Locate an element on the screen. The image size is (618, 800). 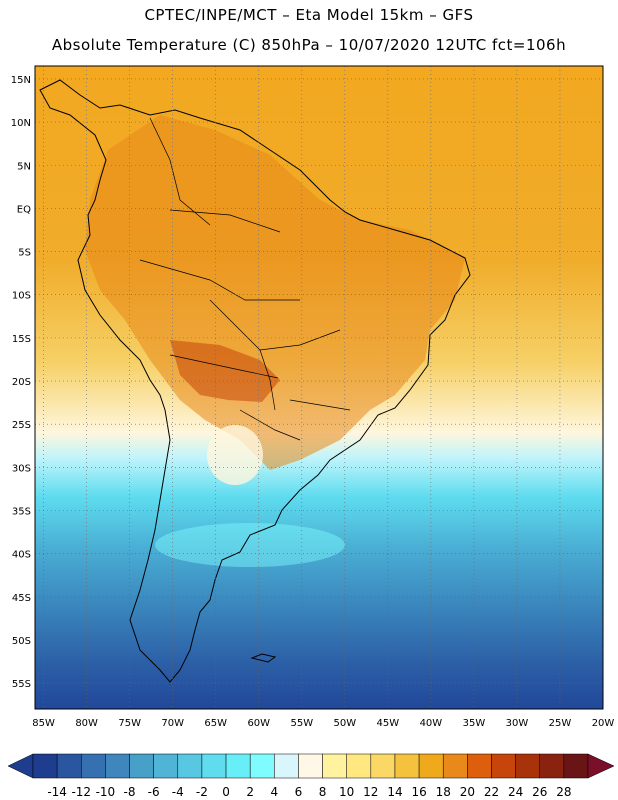
colorbar-tick-label: 28 is located at coordinates (563, 792).